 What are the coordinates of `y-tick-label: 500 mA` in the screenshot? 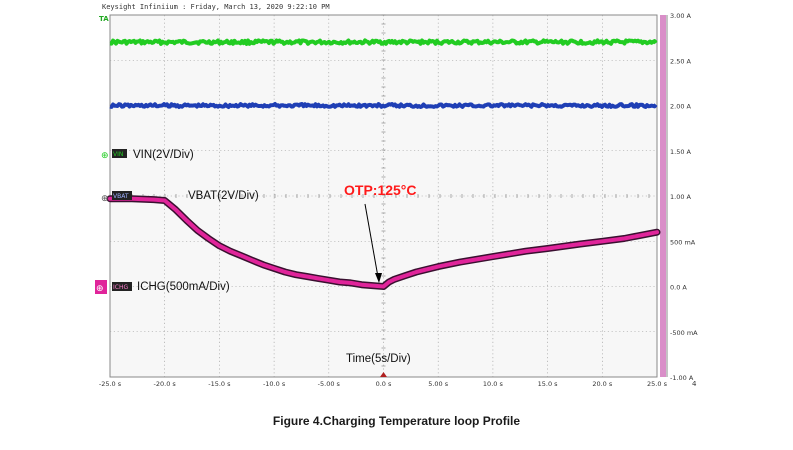 It's located at (683, 242).